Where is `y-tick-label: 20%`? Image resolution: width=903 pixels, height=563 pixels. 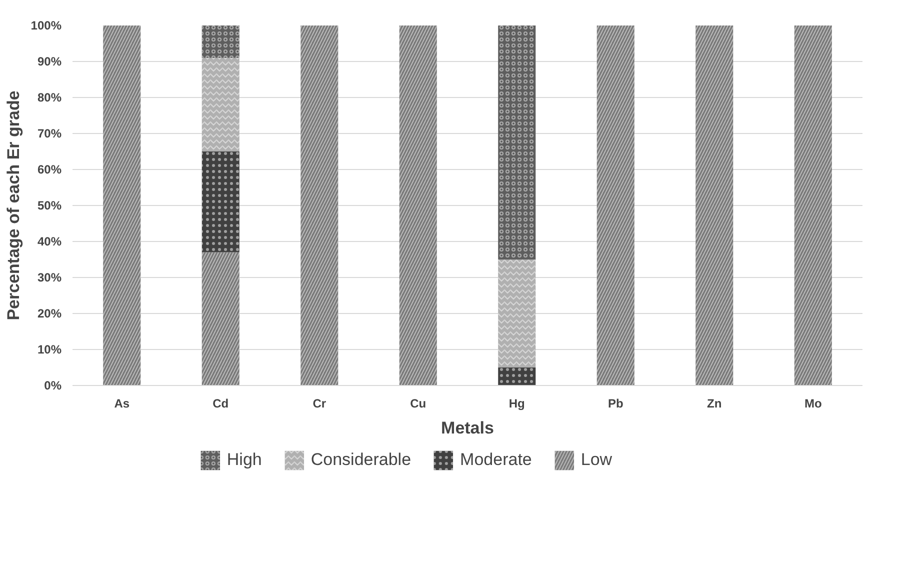 y-tick-label: 20% is located at coordinates (49, 313).